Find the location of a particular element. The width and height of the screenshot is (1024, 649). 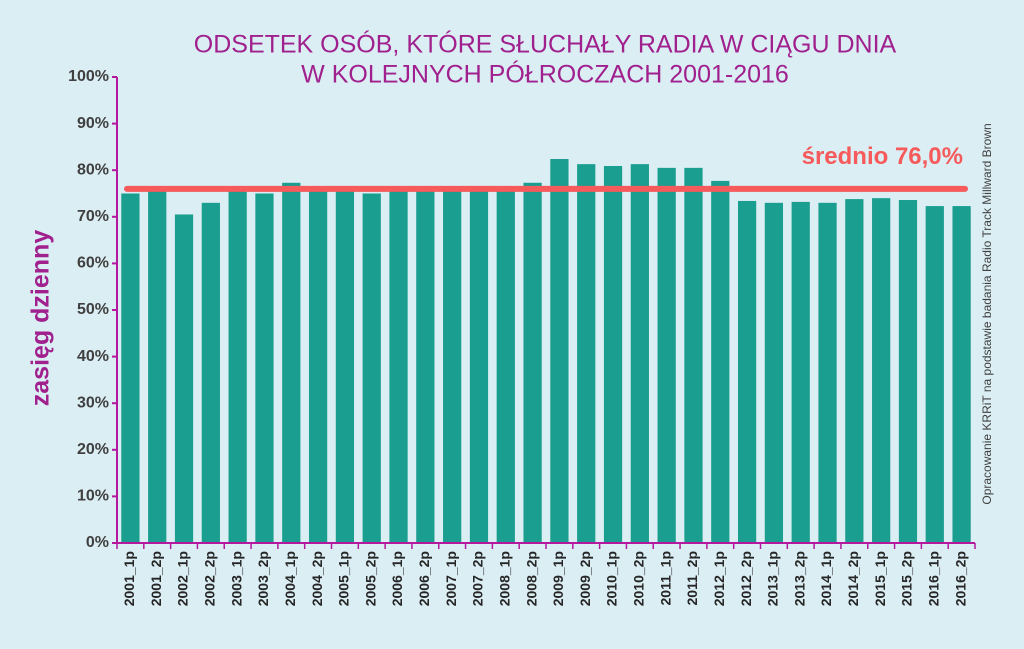

x-tick-label: 2003_1p is located at coordinates (236, 578).